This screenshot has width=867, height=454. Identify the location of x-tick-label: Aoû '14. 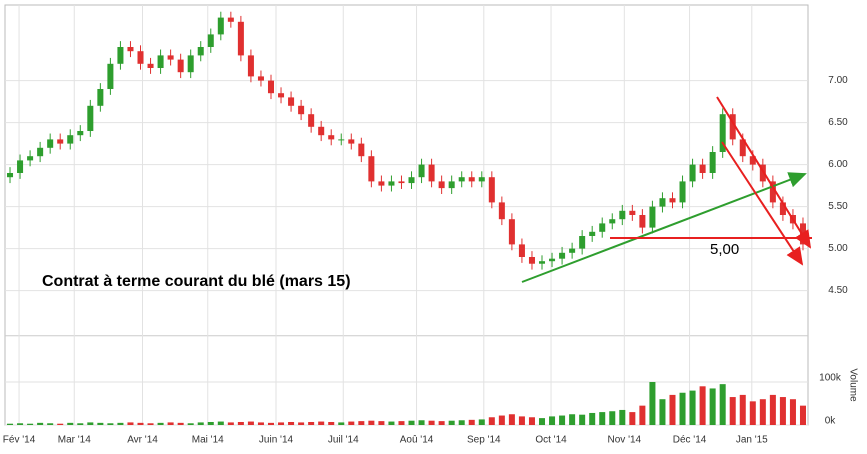
(417, 440).